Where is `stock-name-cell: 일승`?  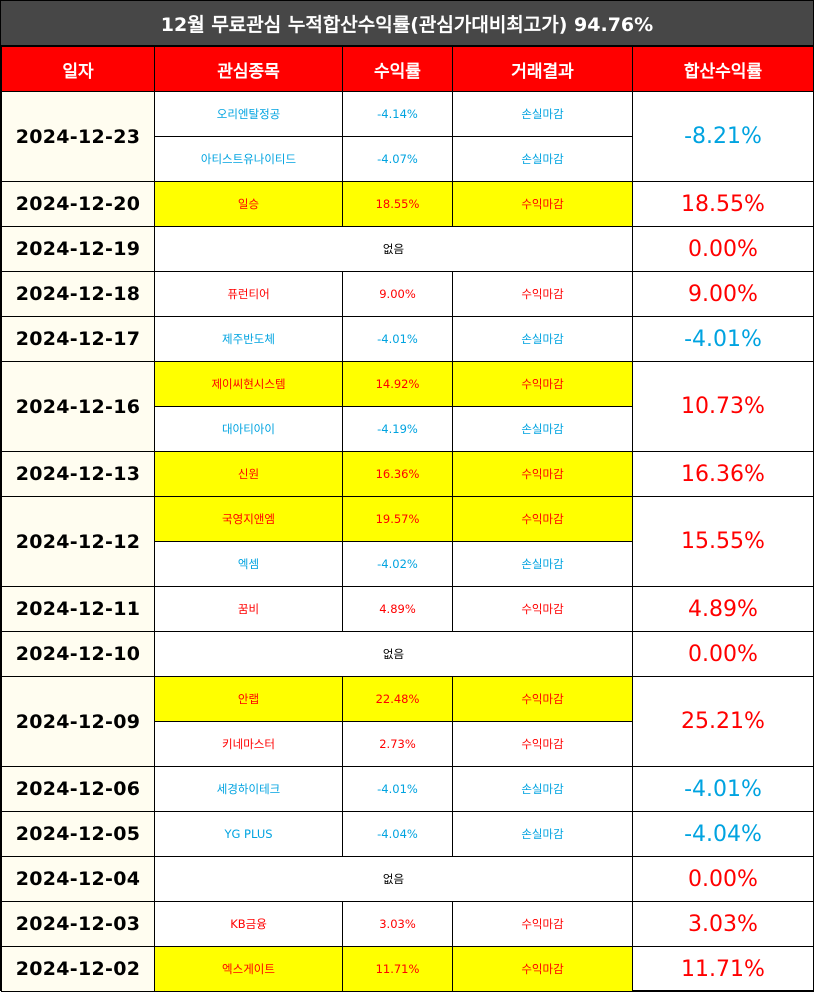 stock-name-cell: 일승 is located at coordinates (248, 204).